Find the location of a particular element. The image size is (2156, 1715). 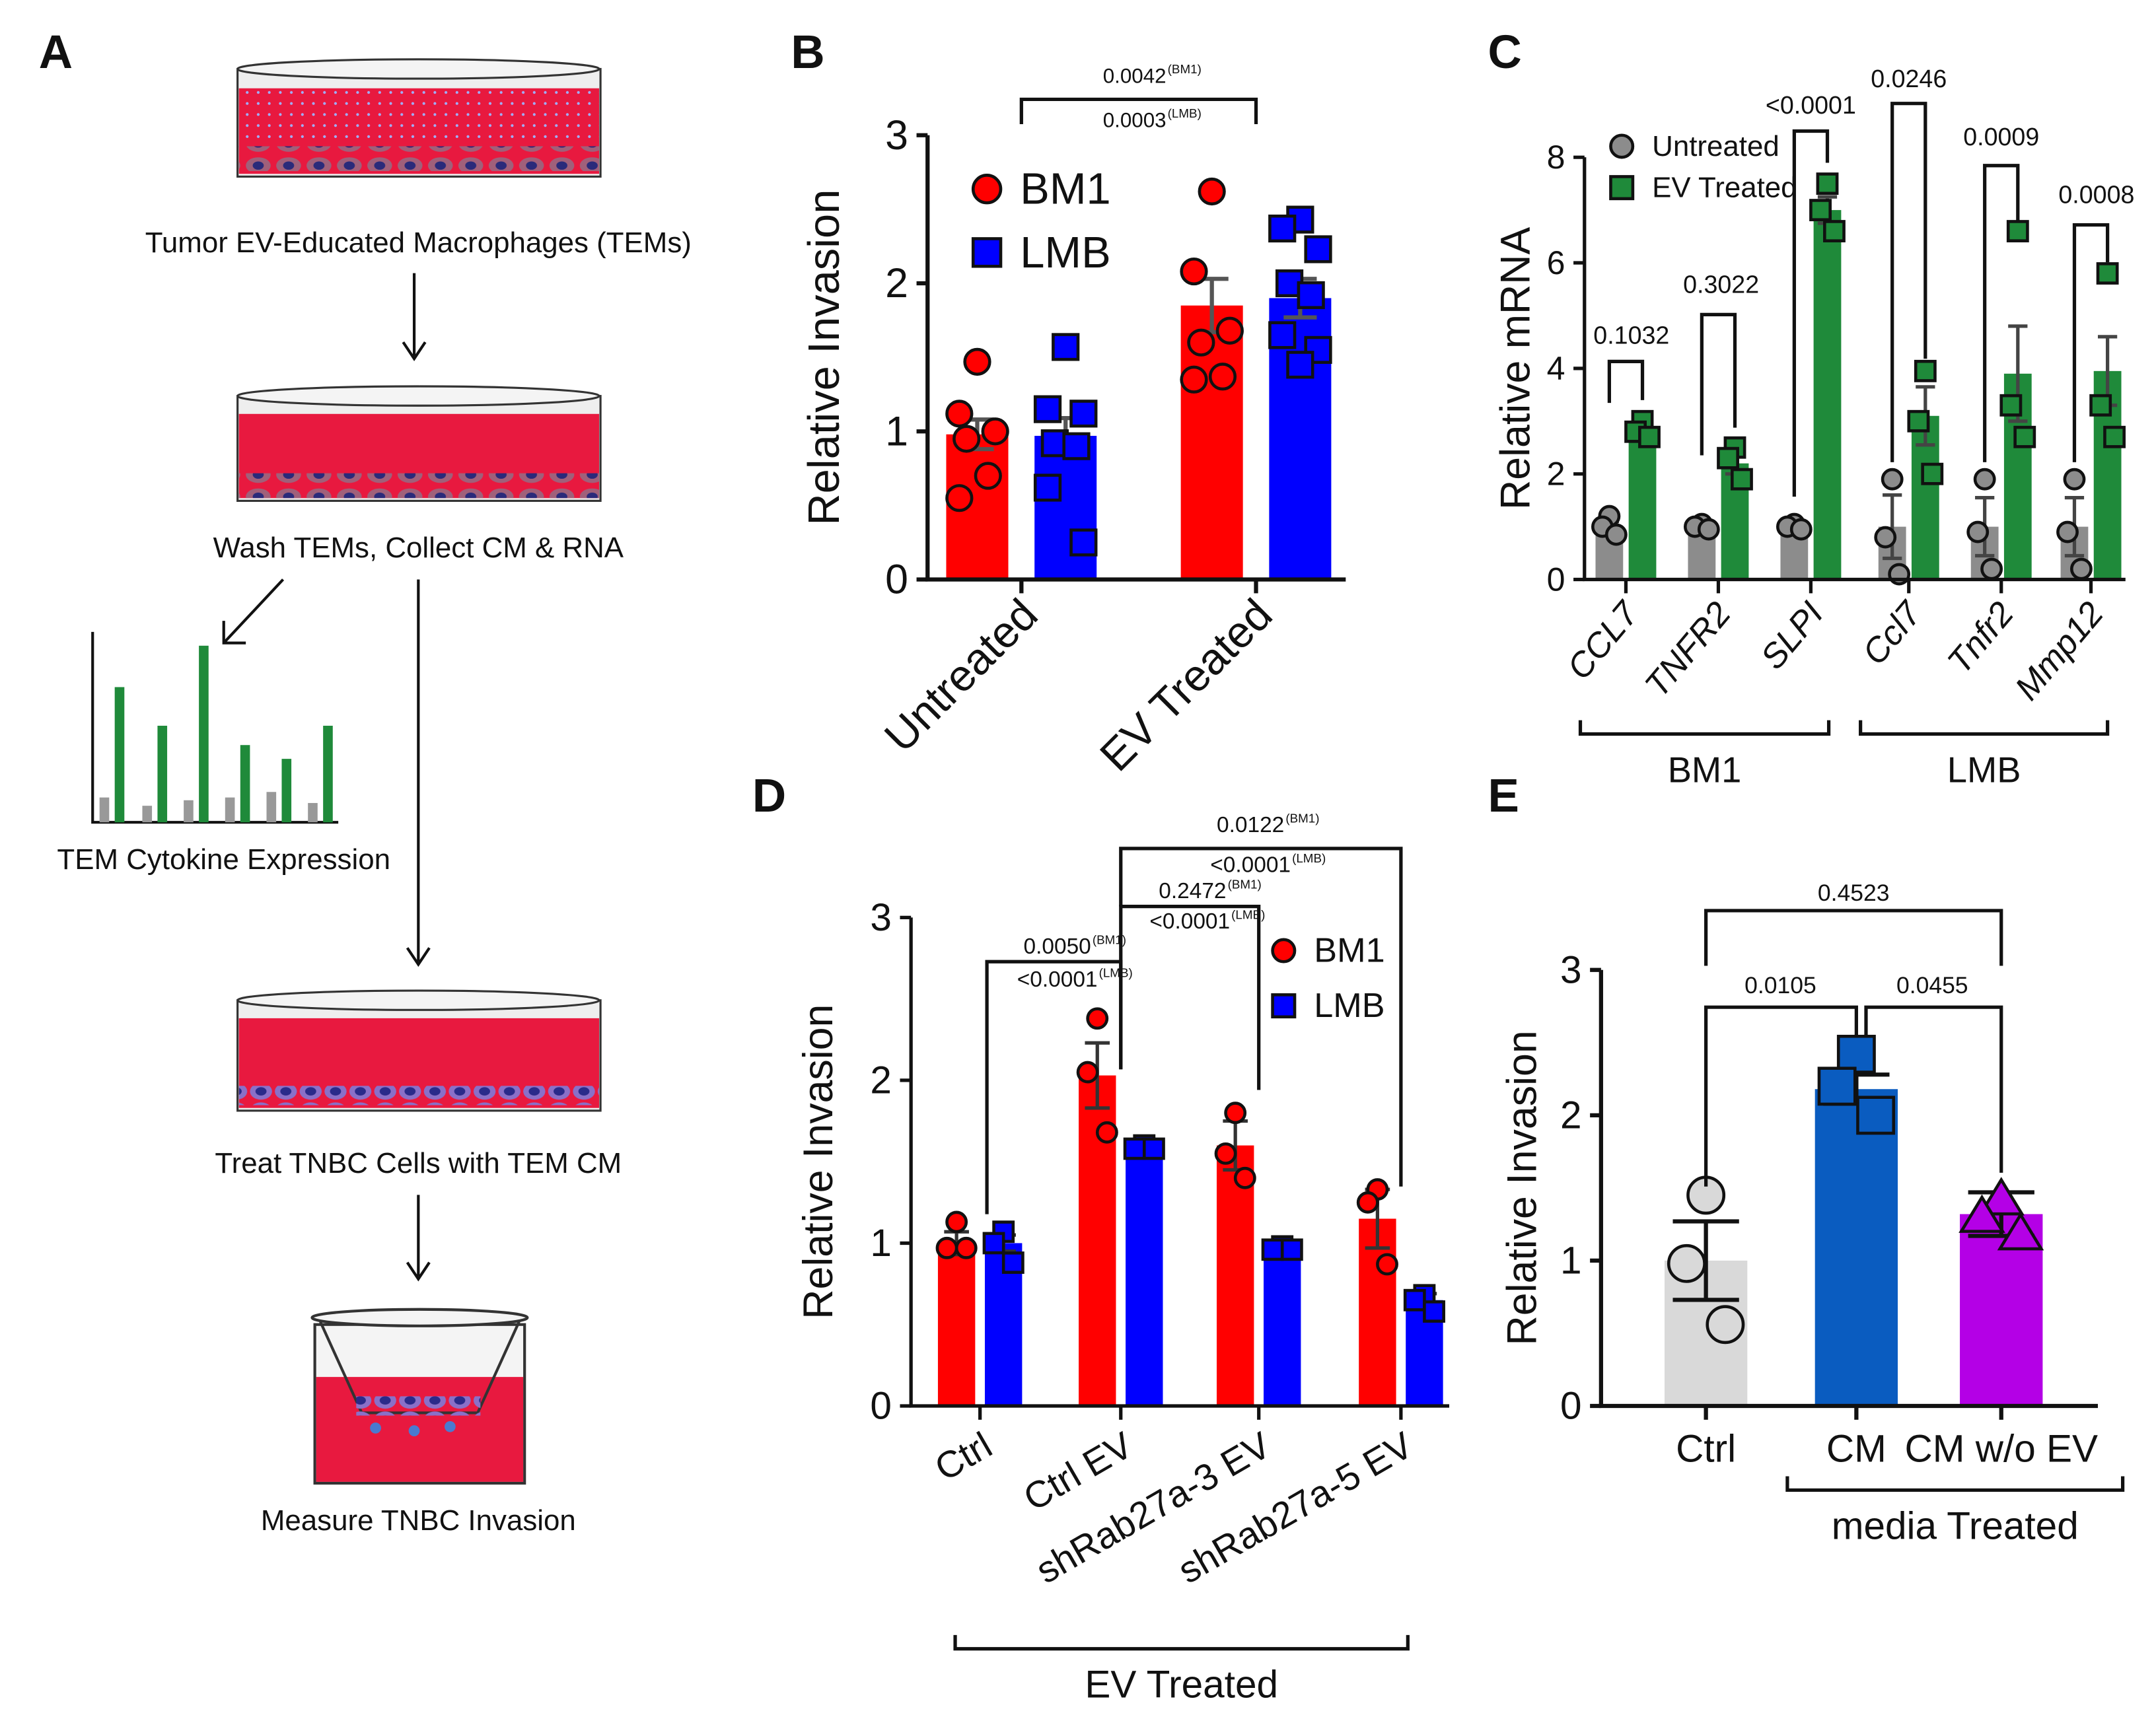

step-label: Tumor EV-Educated Macrophages (TEMs) is located at coordinates (418, 243).